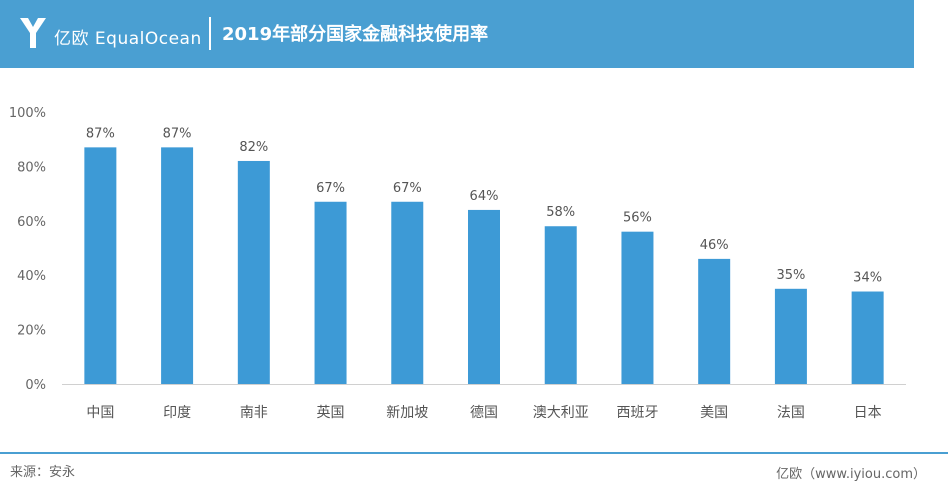 This screenshot has height=498, width=948. I want to click on x-tick-label: 日本, so click(868, 413).